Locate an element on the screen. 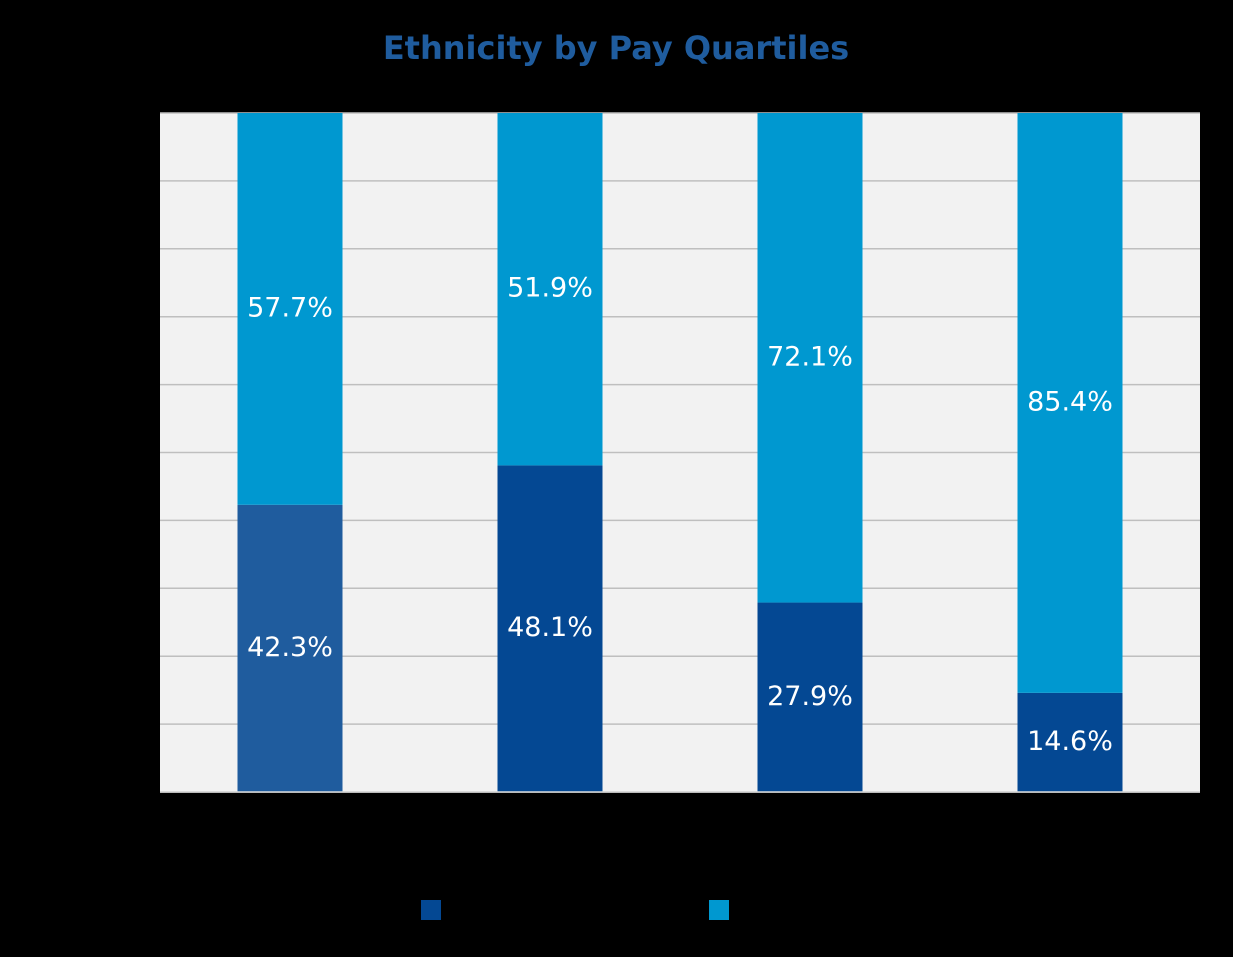  y-tick-label: 70 is located at coordinates (137, 315).